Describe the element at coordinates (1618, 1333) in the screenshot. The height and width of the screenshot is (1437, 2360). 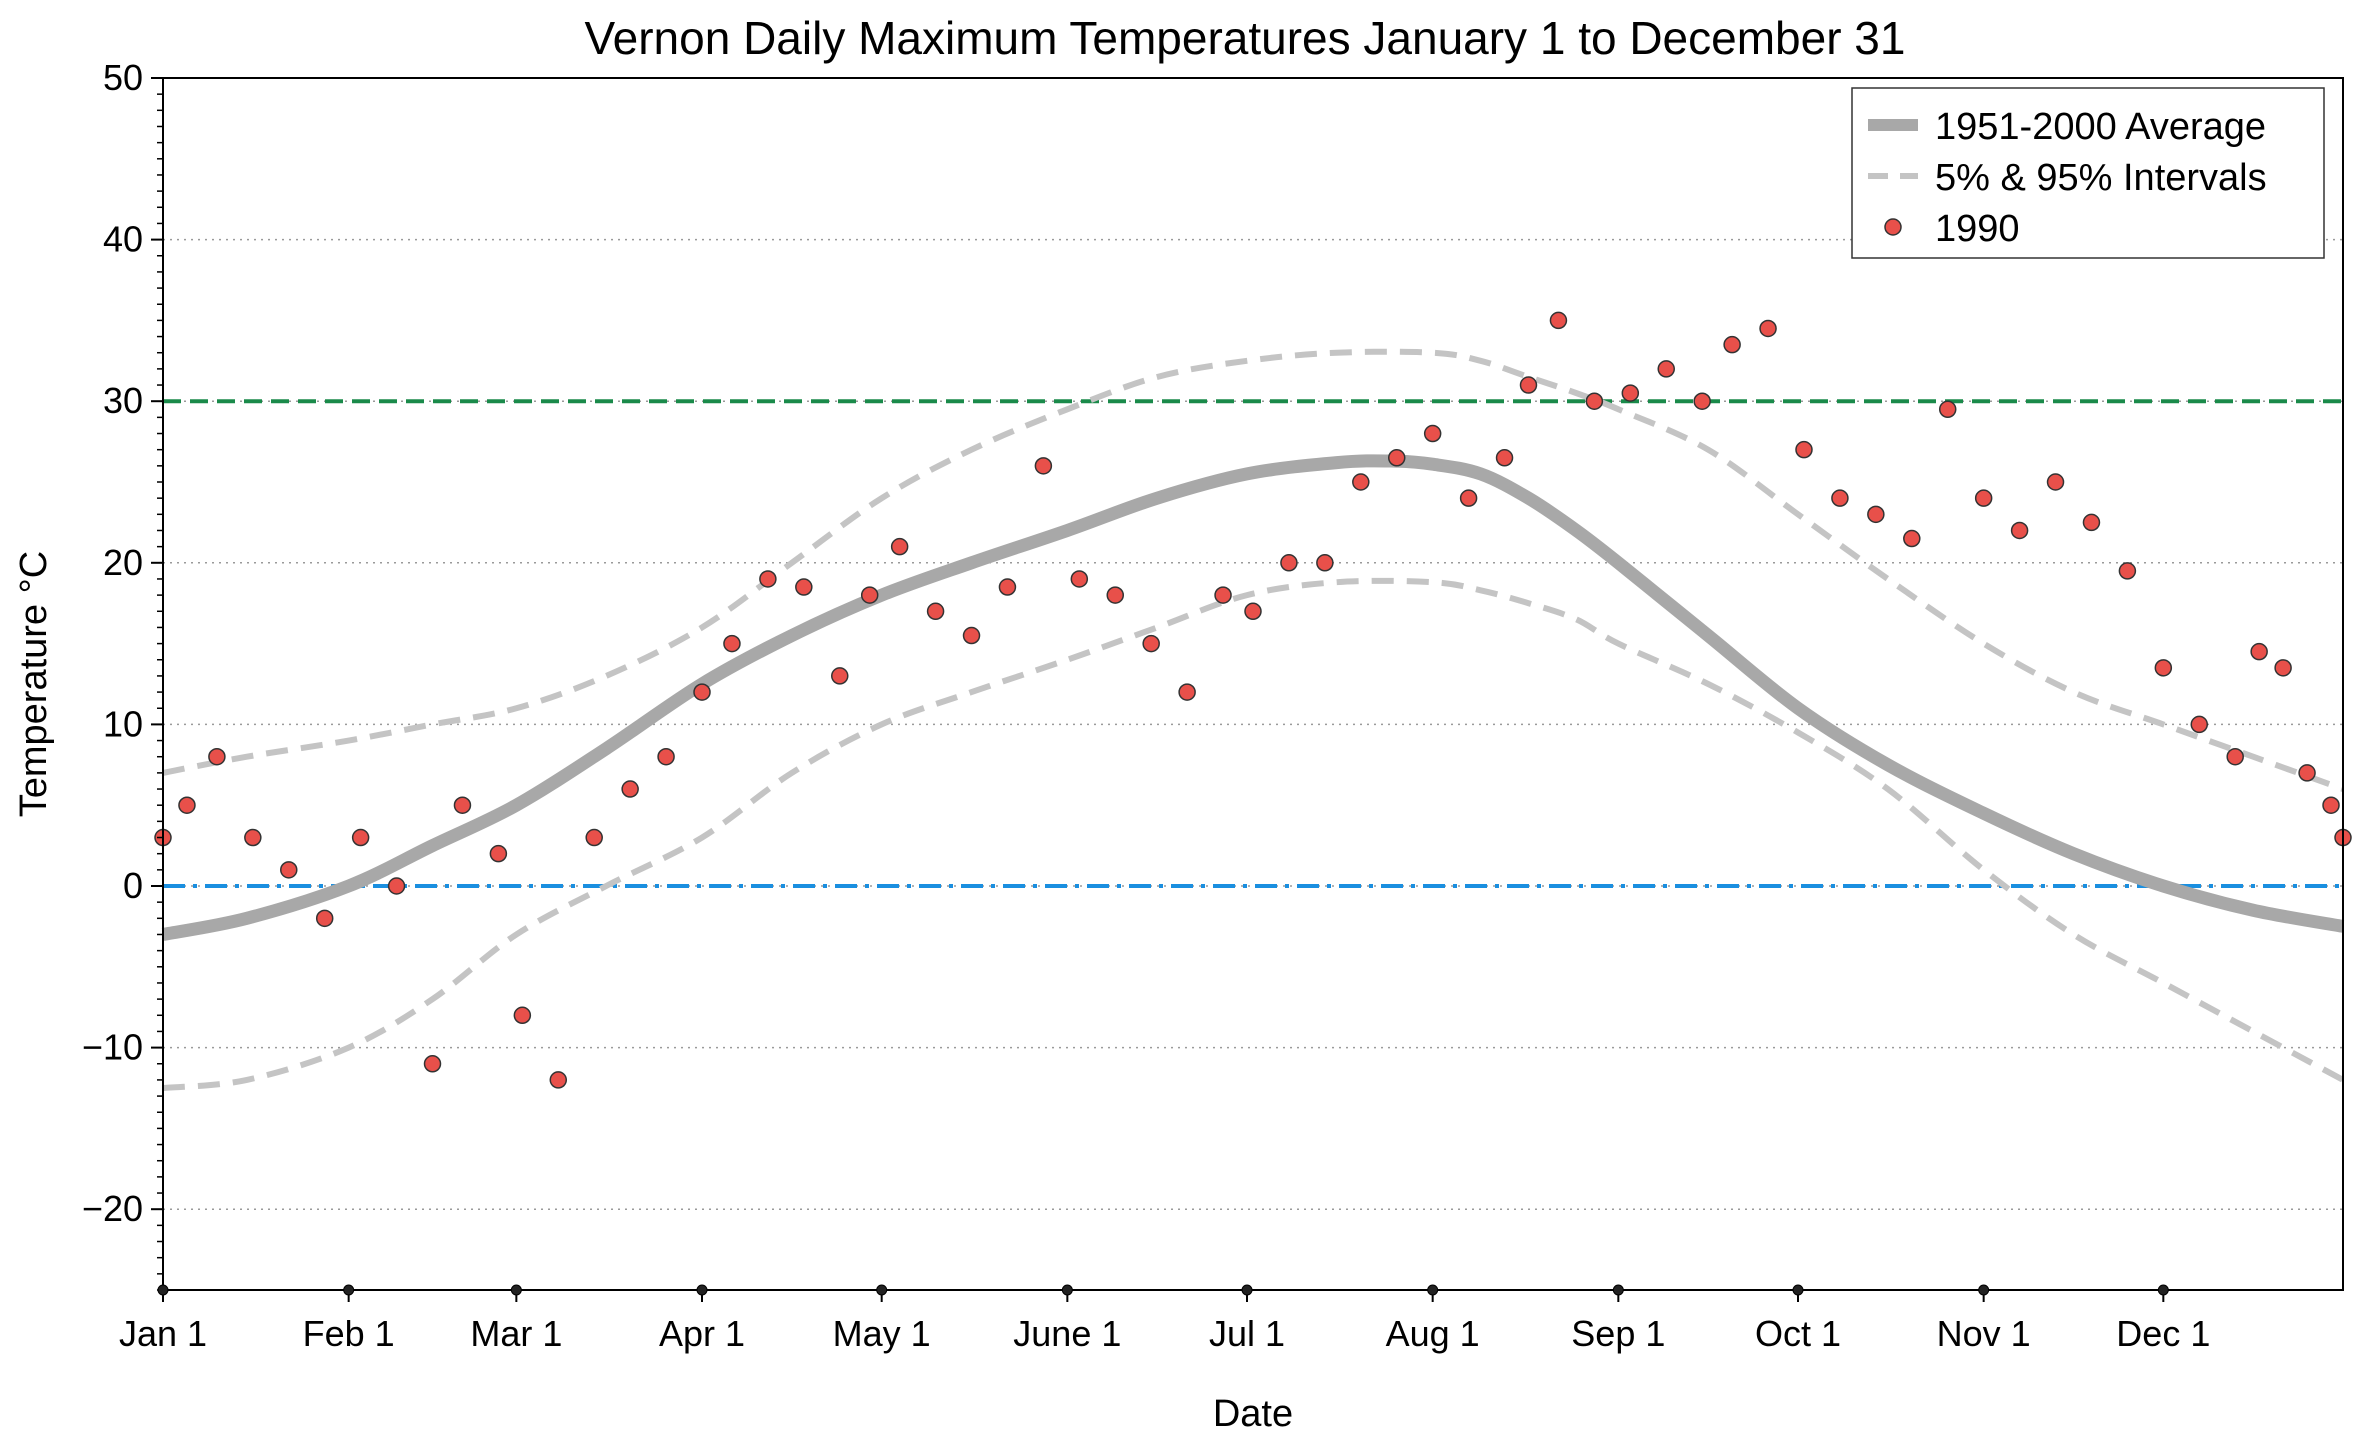
I see `x-tick-label: Sep 1` at that location.